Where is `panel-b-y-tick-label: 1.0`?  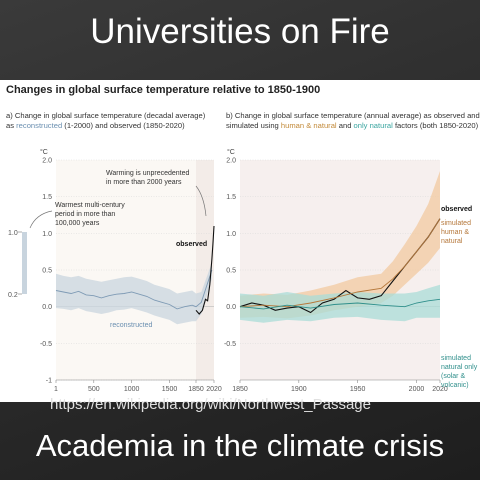 panel-b-y-tick-label: 1.0 is located at coordinates (231, 234).